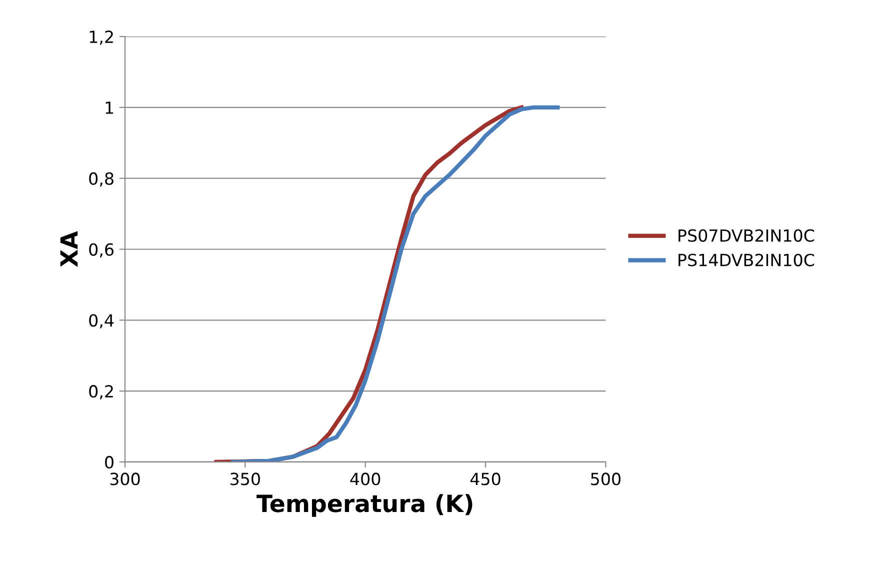 The height and width of the screenshot is (562, 874). Describe the element at coordinates (365, 479) in the screenshot. I see `x-tick-label: 400` at that location.